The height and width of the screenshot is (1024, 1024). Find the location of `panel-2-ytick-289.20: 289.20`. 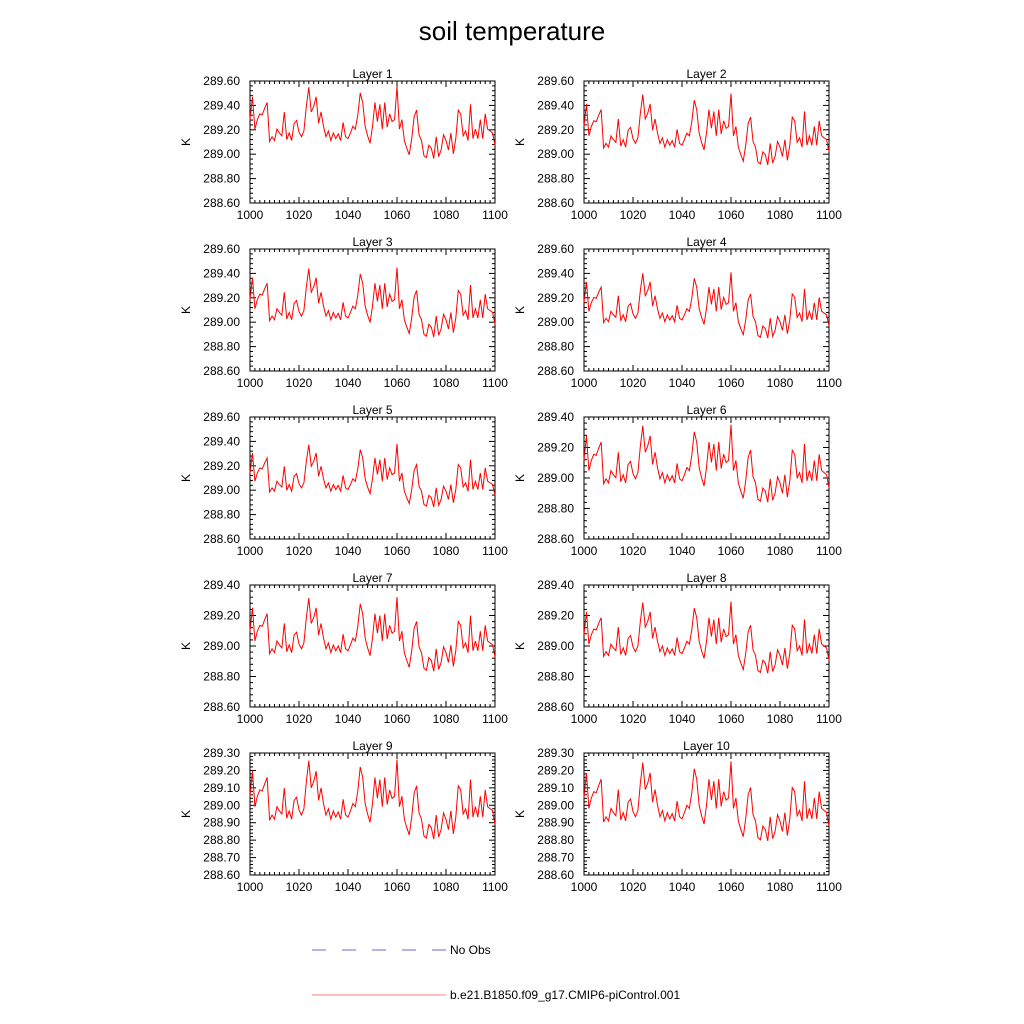

panel-2-ytick-289.20: 289.20 is located at coordinates (555, 130).